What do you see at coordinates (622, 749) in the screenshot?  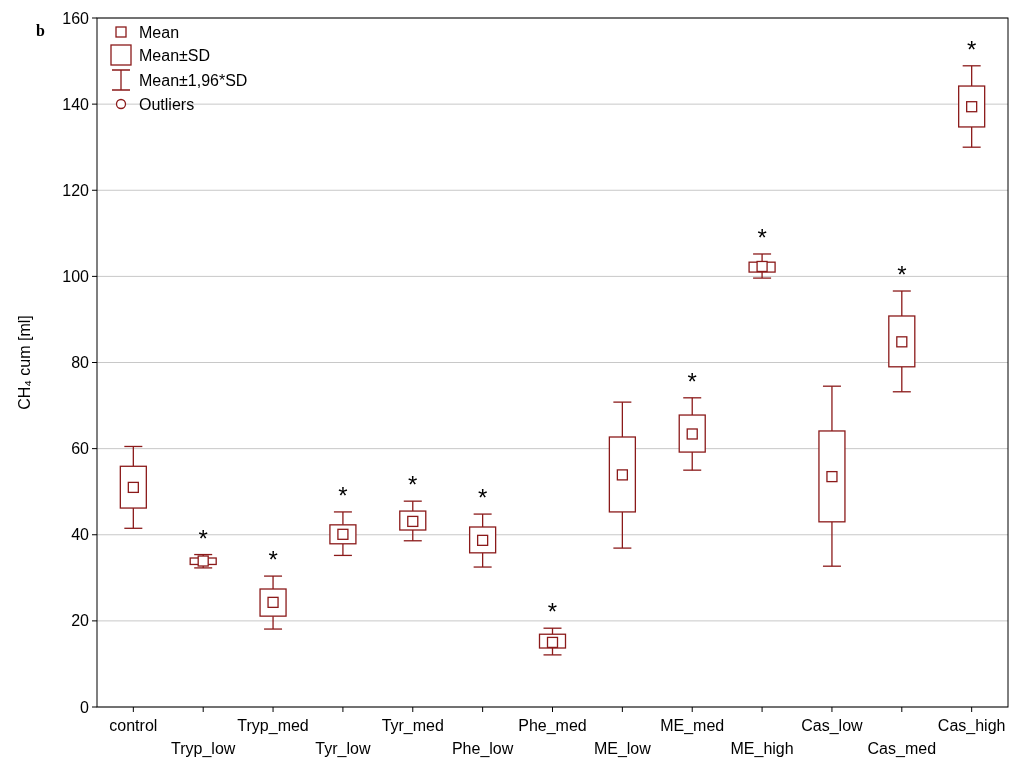 I see `x-tick-label: ME_low` at bounding box center [622, 749].